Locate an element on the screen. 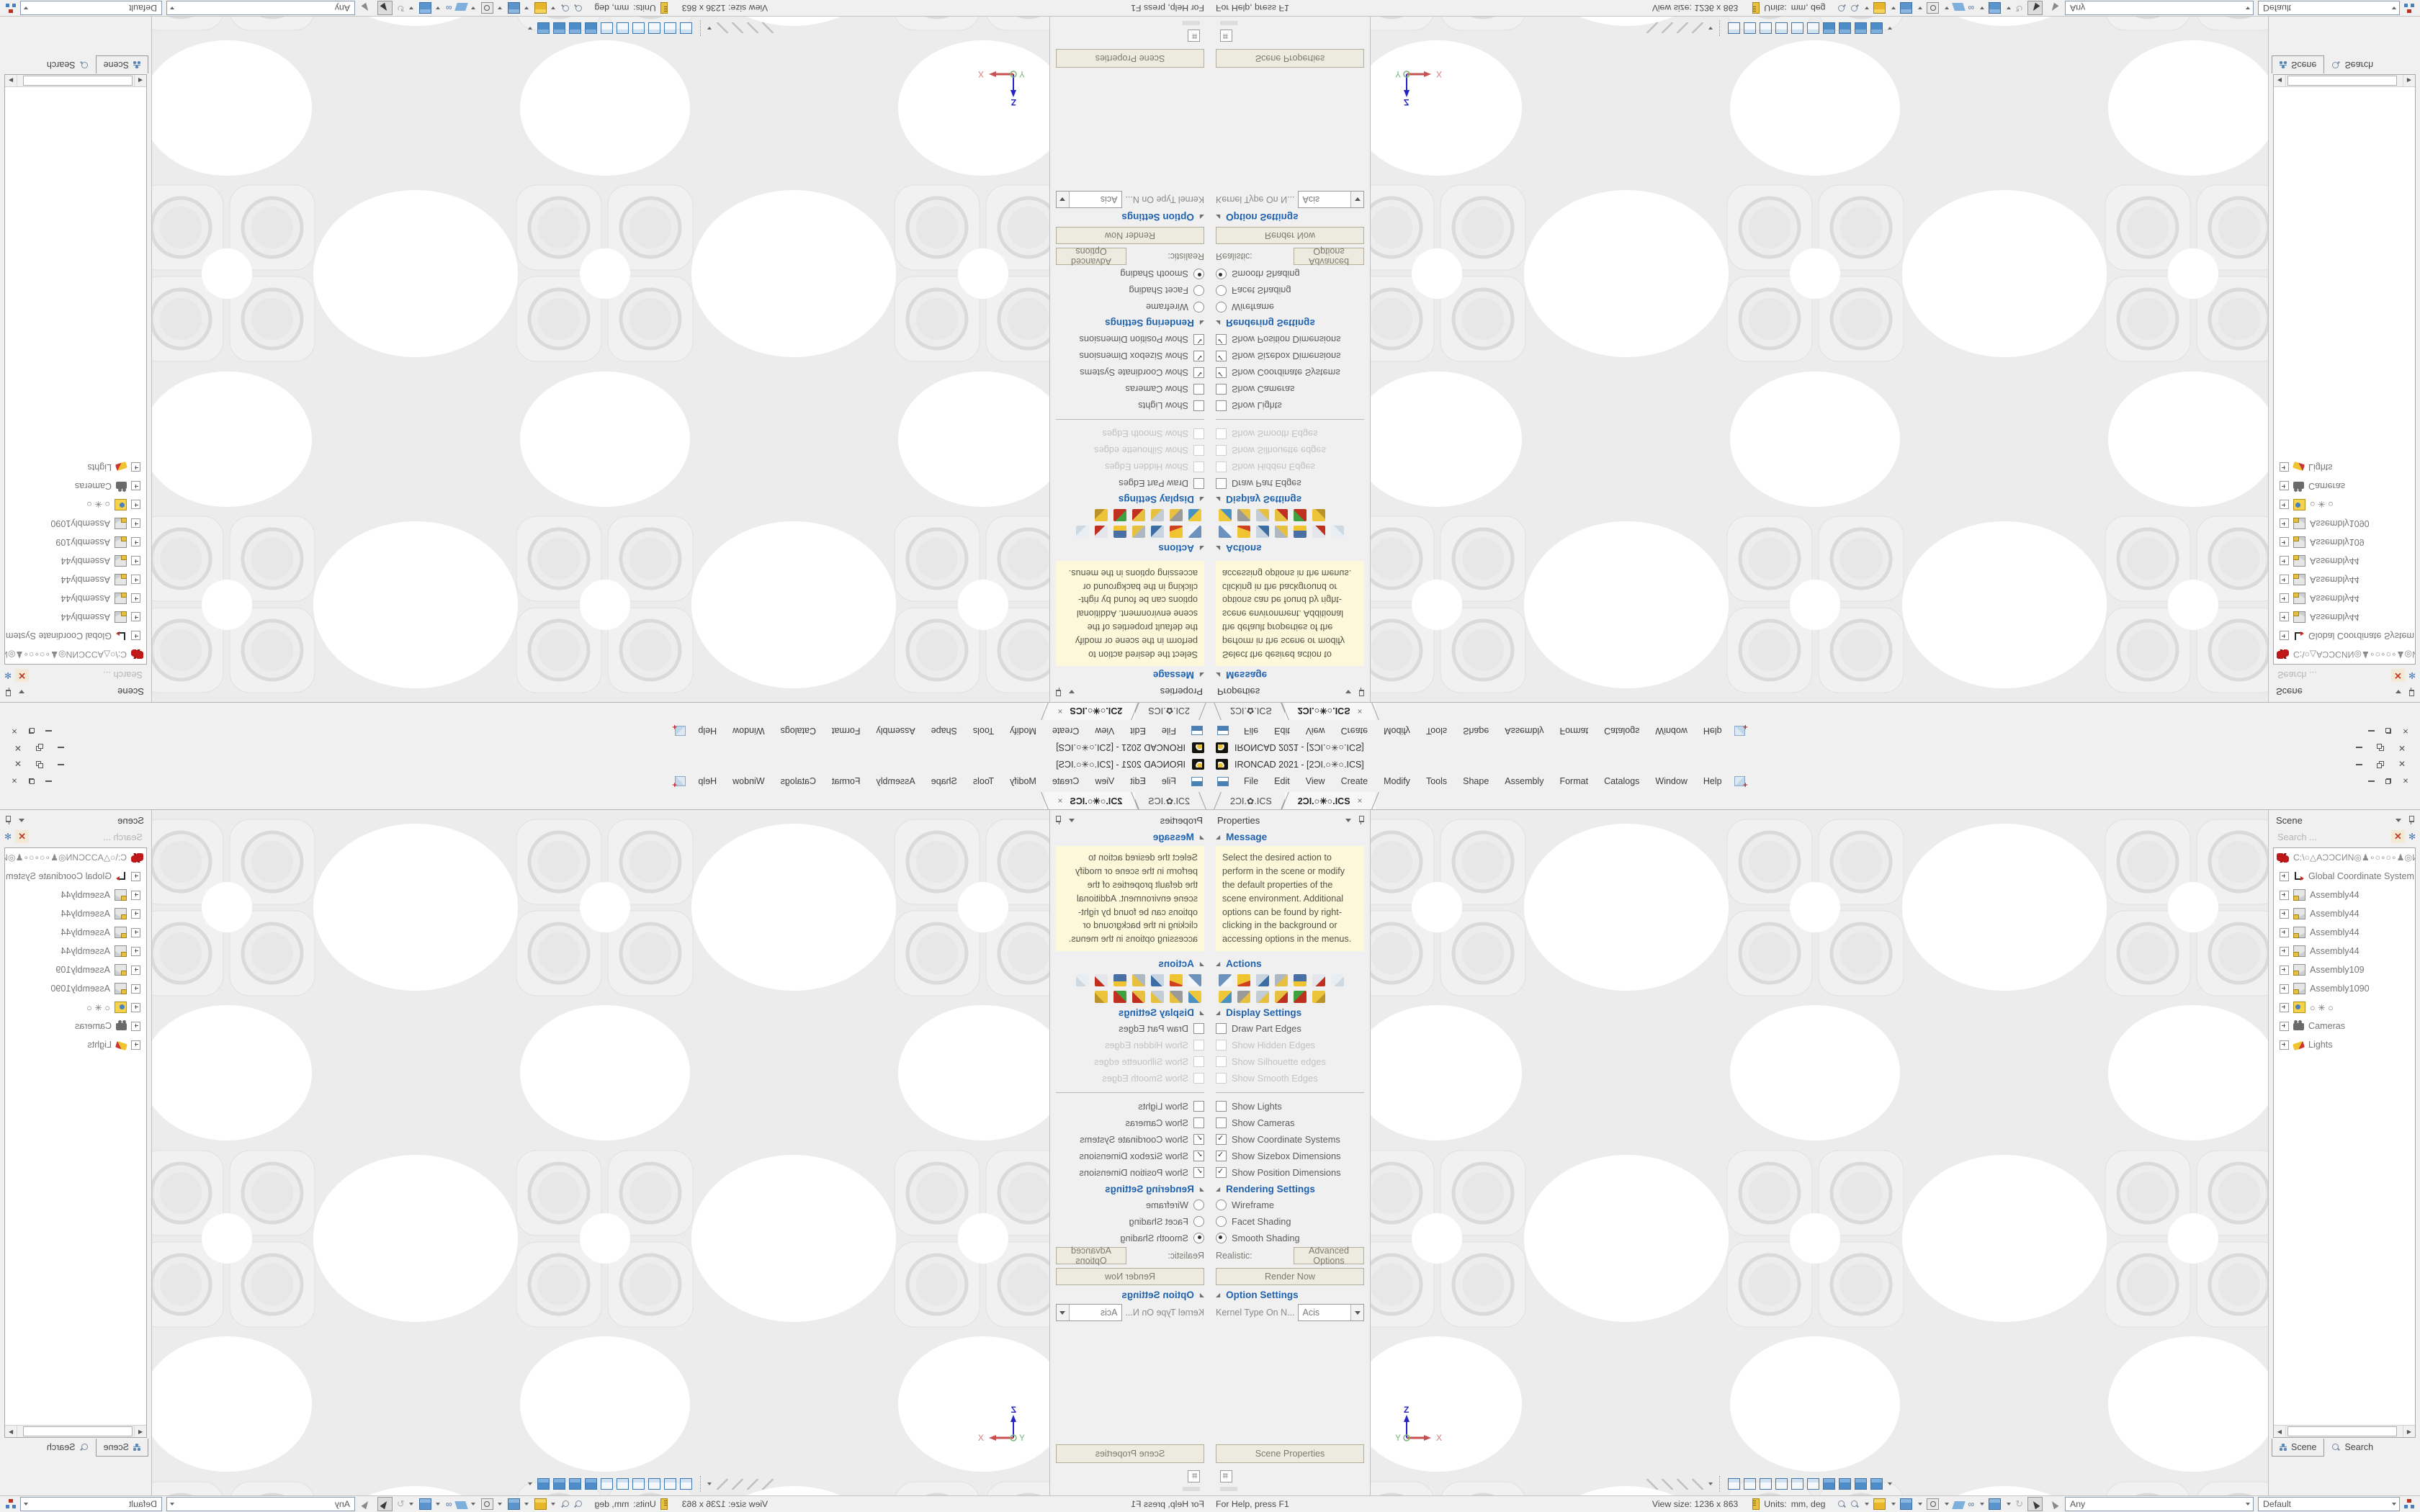  tree-item: ○ ✳ ○ is located at coordinates (2344, 1007).